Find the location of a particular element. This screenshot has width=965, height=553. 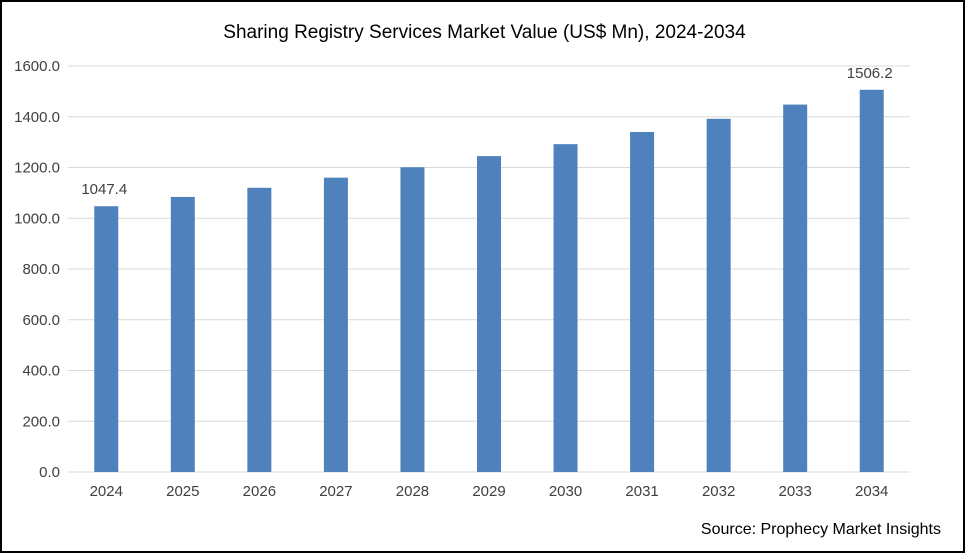

x-tick-label: 2031 is located at coordinates (641, 491).